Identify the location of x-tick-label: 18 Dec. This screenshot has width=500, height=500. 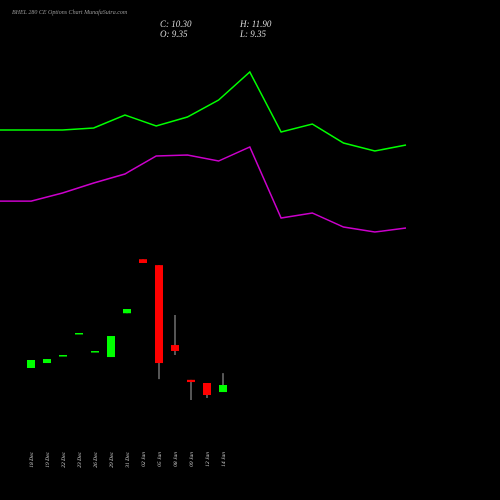
(32, 459).